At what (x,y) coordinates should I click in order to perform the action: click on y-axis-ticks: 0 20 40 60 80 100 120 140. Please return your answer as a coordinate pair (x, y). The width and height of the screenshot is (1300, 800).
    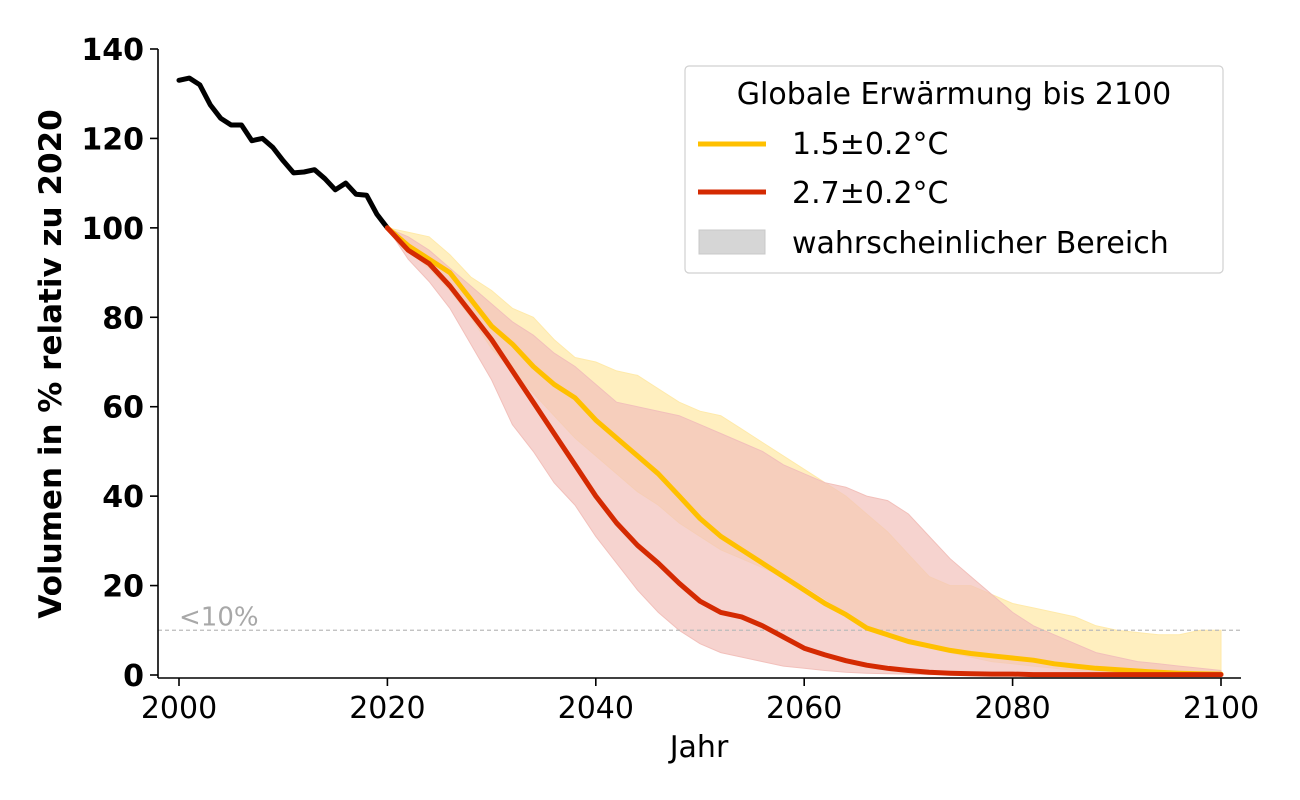
    Looking at the image, I should click on (119, 363).